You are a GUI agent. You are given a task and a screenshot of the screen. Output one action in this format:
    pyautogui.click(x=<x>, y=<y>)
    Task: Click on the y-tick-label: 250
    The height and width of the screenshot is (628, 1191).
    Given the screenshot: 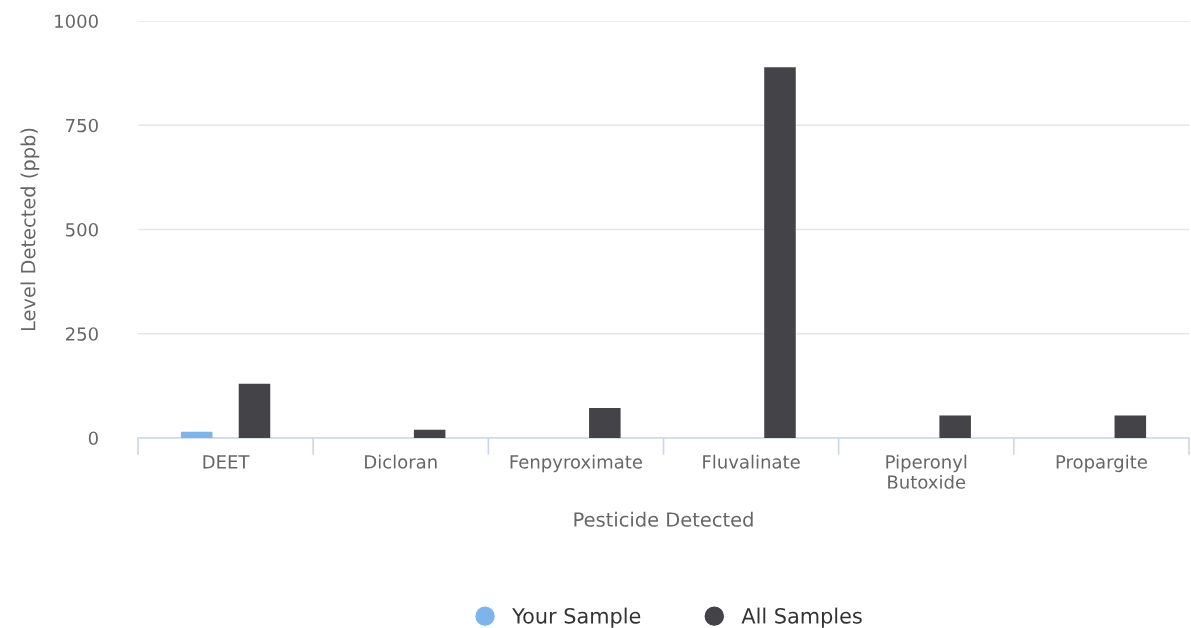 What is the action you would take?
    pyautogui.click(x=81, y=334)
    